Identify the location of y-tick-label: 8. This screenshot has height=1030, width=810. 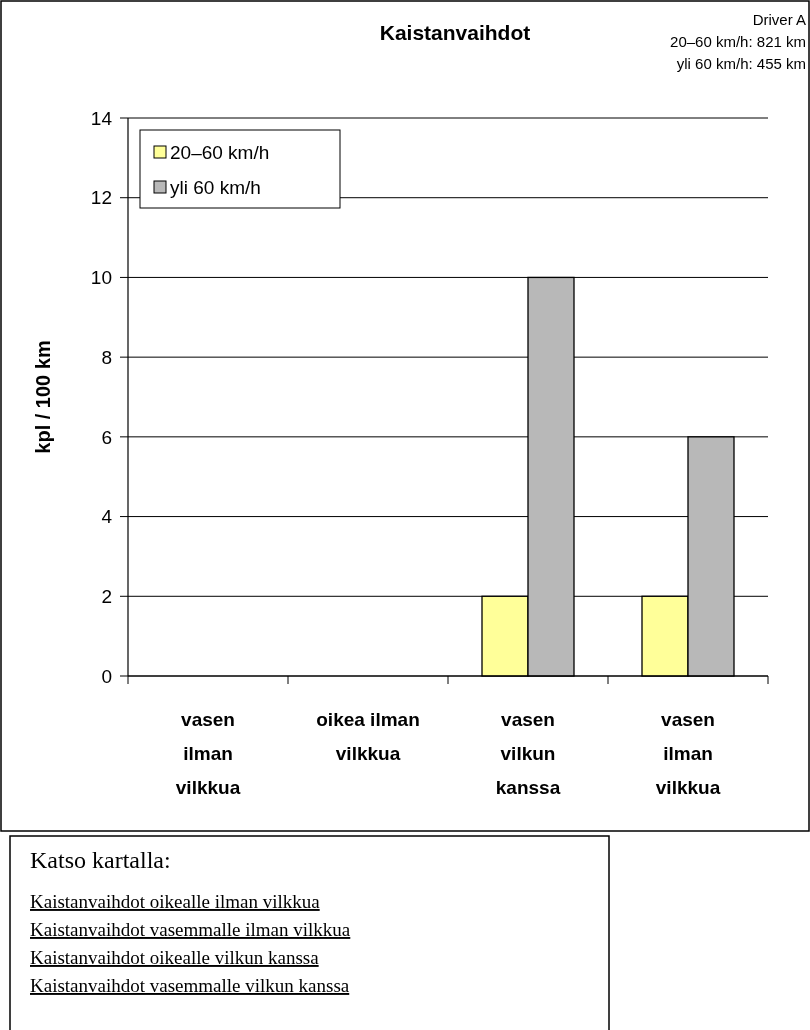
(106, 357).